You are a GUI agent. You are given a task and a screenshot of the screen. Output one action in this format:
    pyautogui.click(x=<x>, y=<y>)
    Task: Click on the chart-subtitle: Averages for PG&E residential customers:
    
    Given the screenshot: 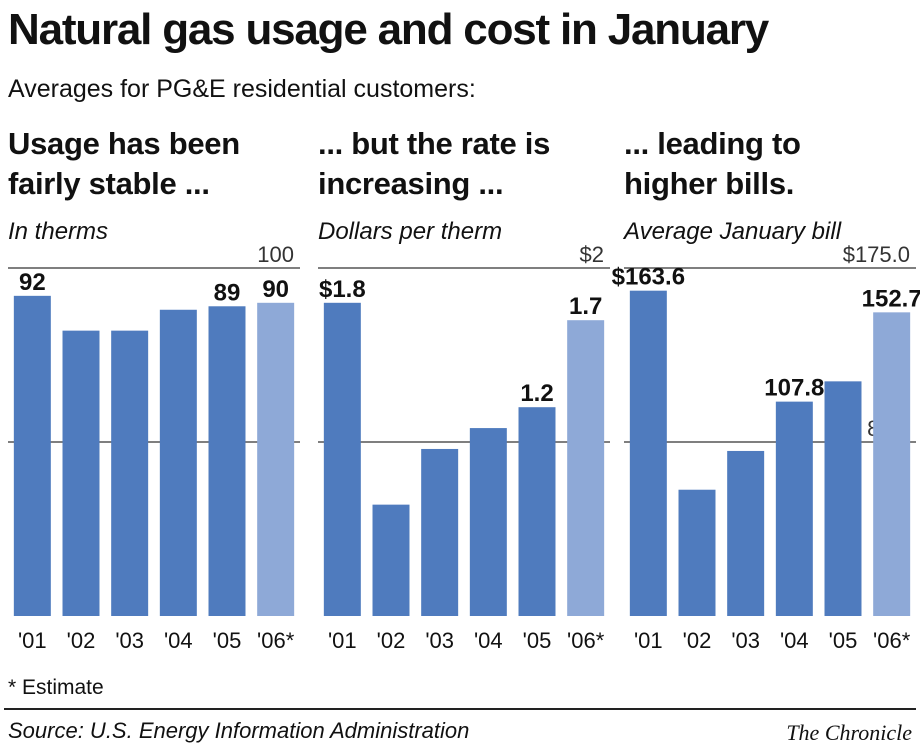 What is the action you would take?
    pyautogui.click(x=242, y=89)
    